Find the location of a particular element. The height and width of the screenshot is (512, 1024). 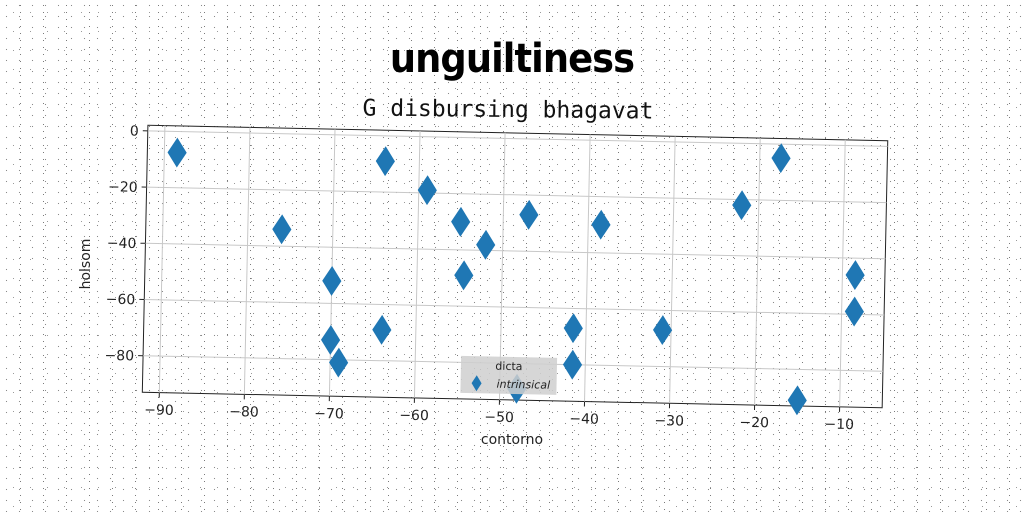

x-tick-label: −30 is located at coordinates (669, 421).